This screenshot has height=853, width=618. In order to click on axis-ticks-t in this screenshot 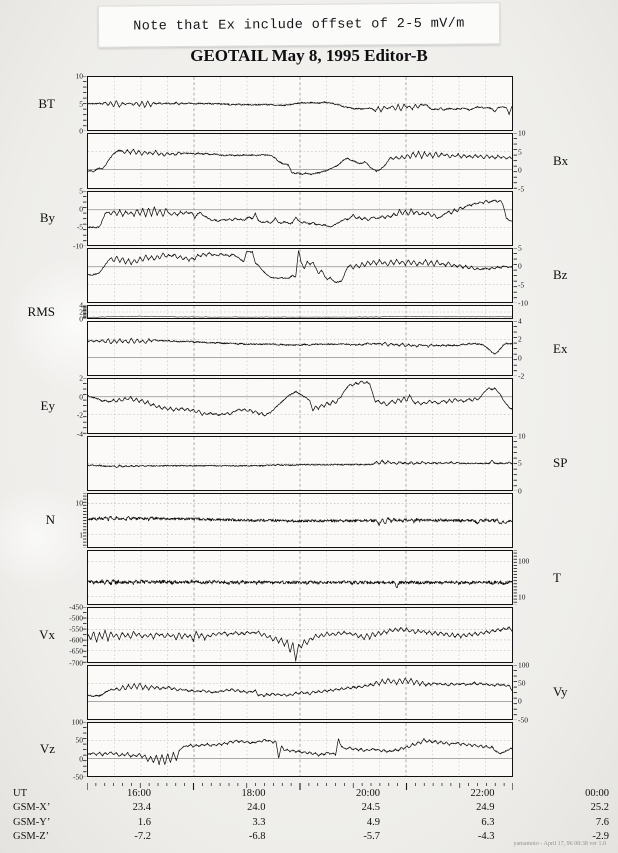, I will do `click(515, 578)`.